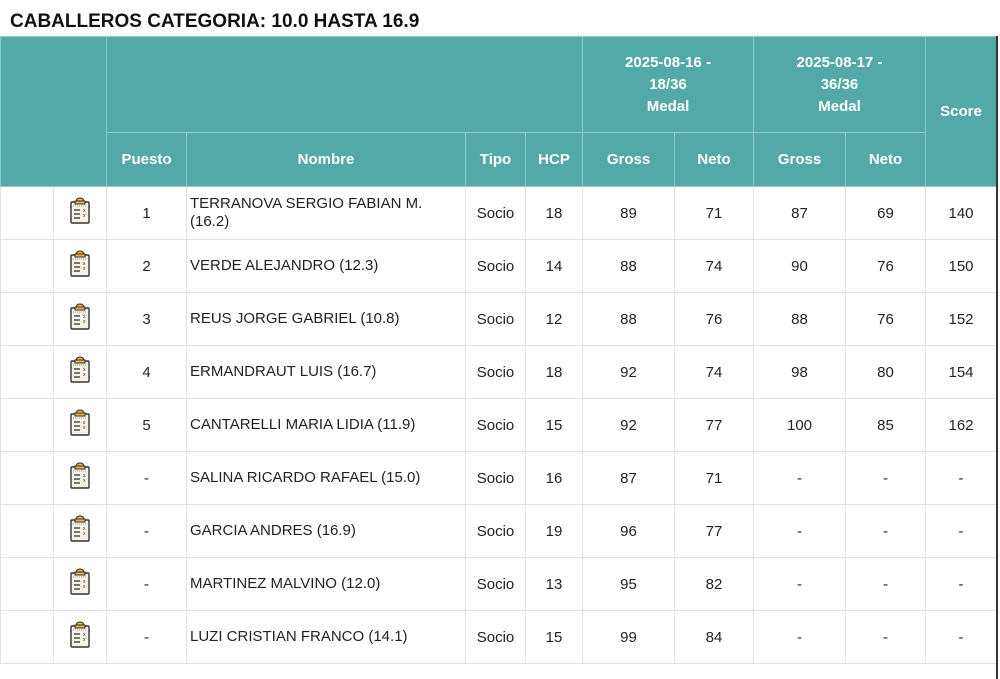  I want to click on cell-neto1: 71, so click(714, 213).